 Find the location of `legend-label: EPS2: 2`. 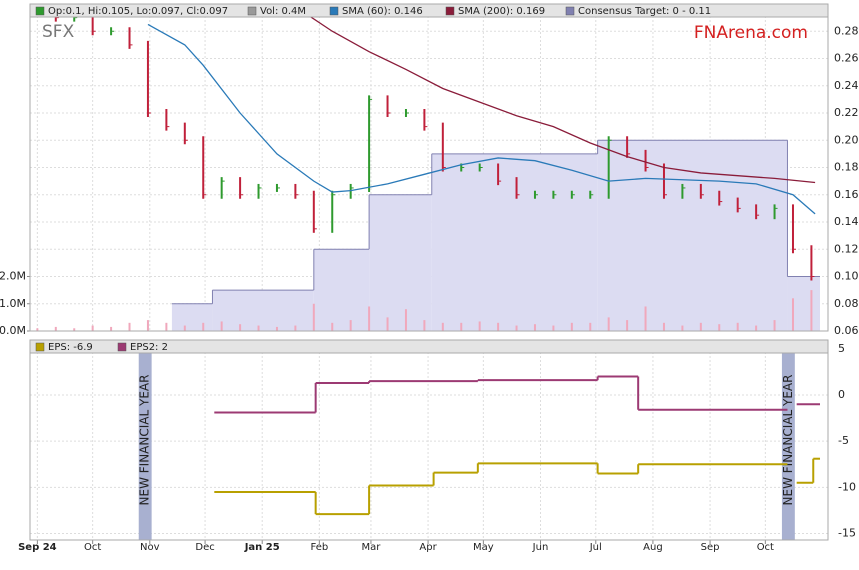

legend-label: EPS2: 2 is located at coordinates (149, 347).